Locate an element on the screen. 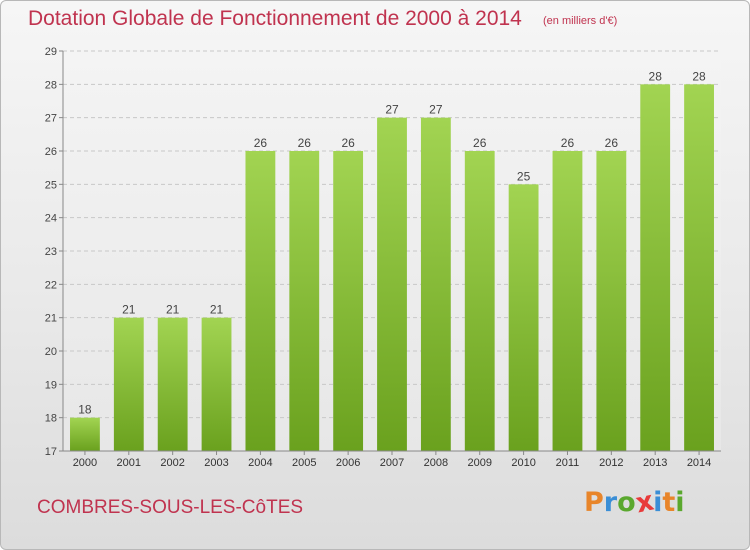 Image resolution: width=750 pixels, height=550 pixels. chart-subtitle: (en milliers d'€) is located at coordinates (580, 21).